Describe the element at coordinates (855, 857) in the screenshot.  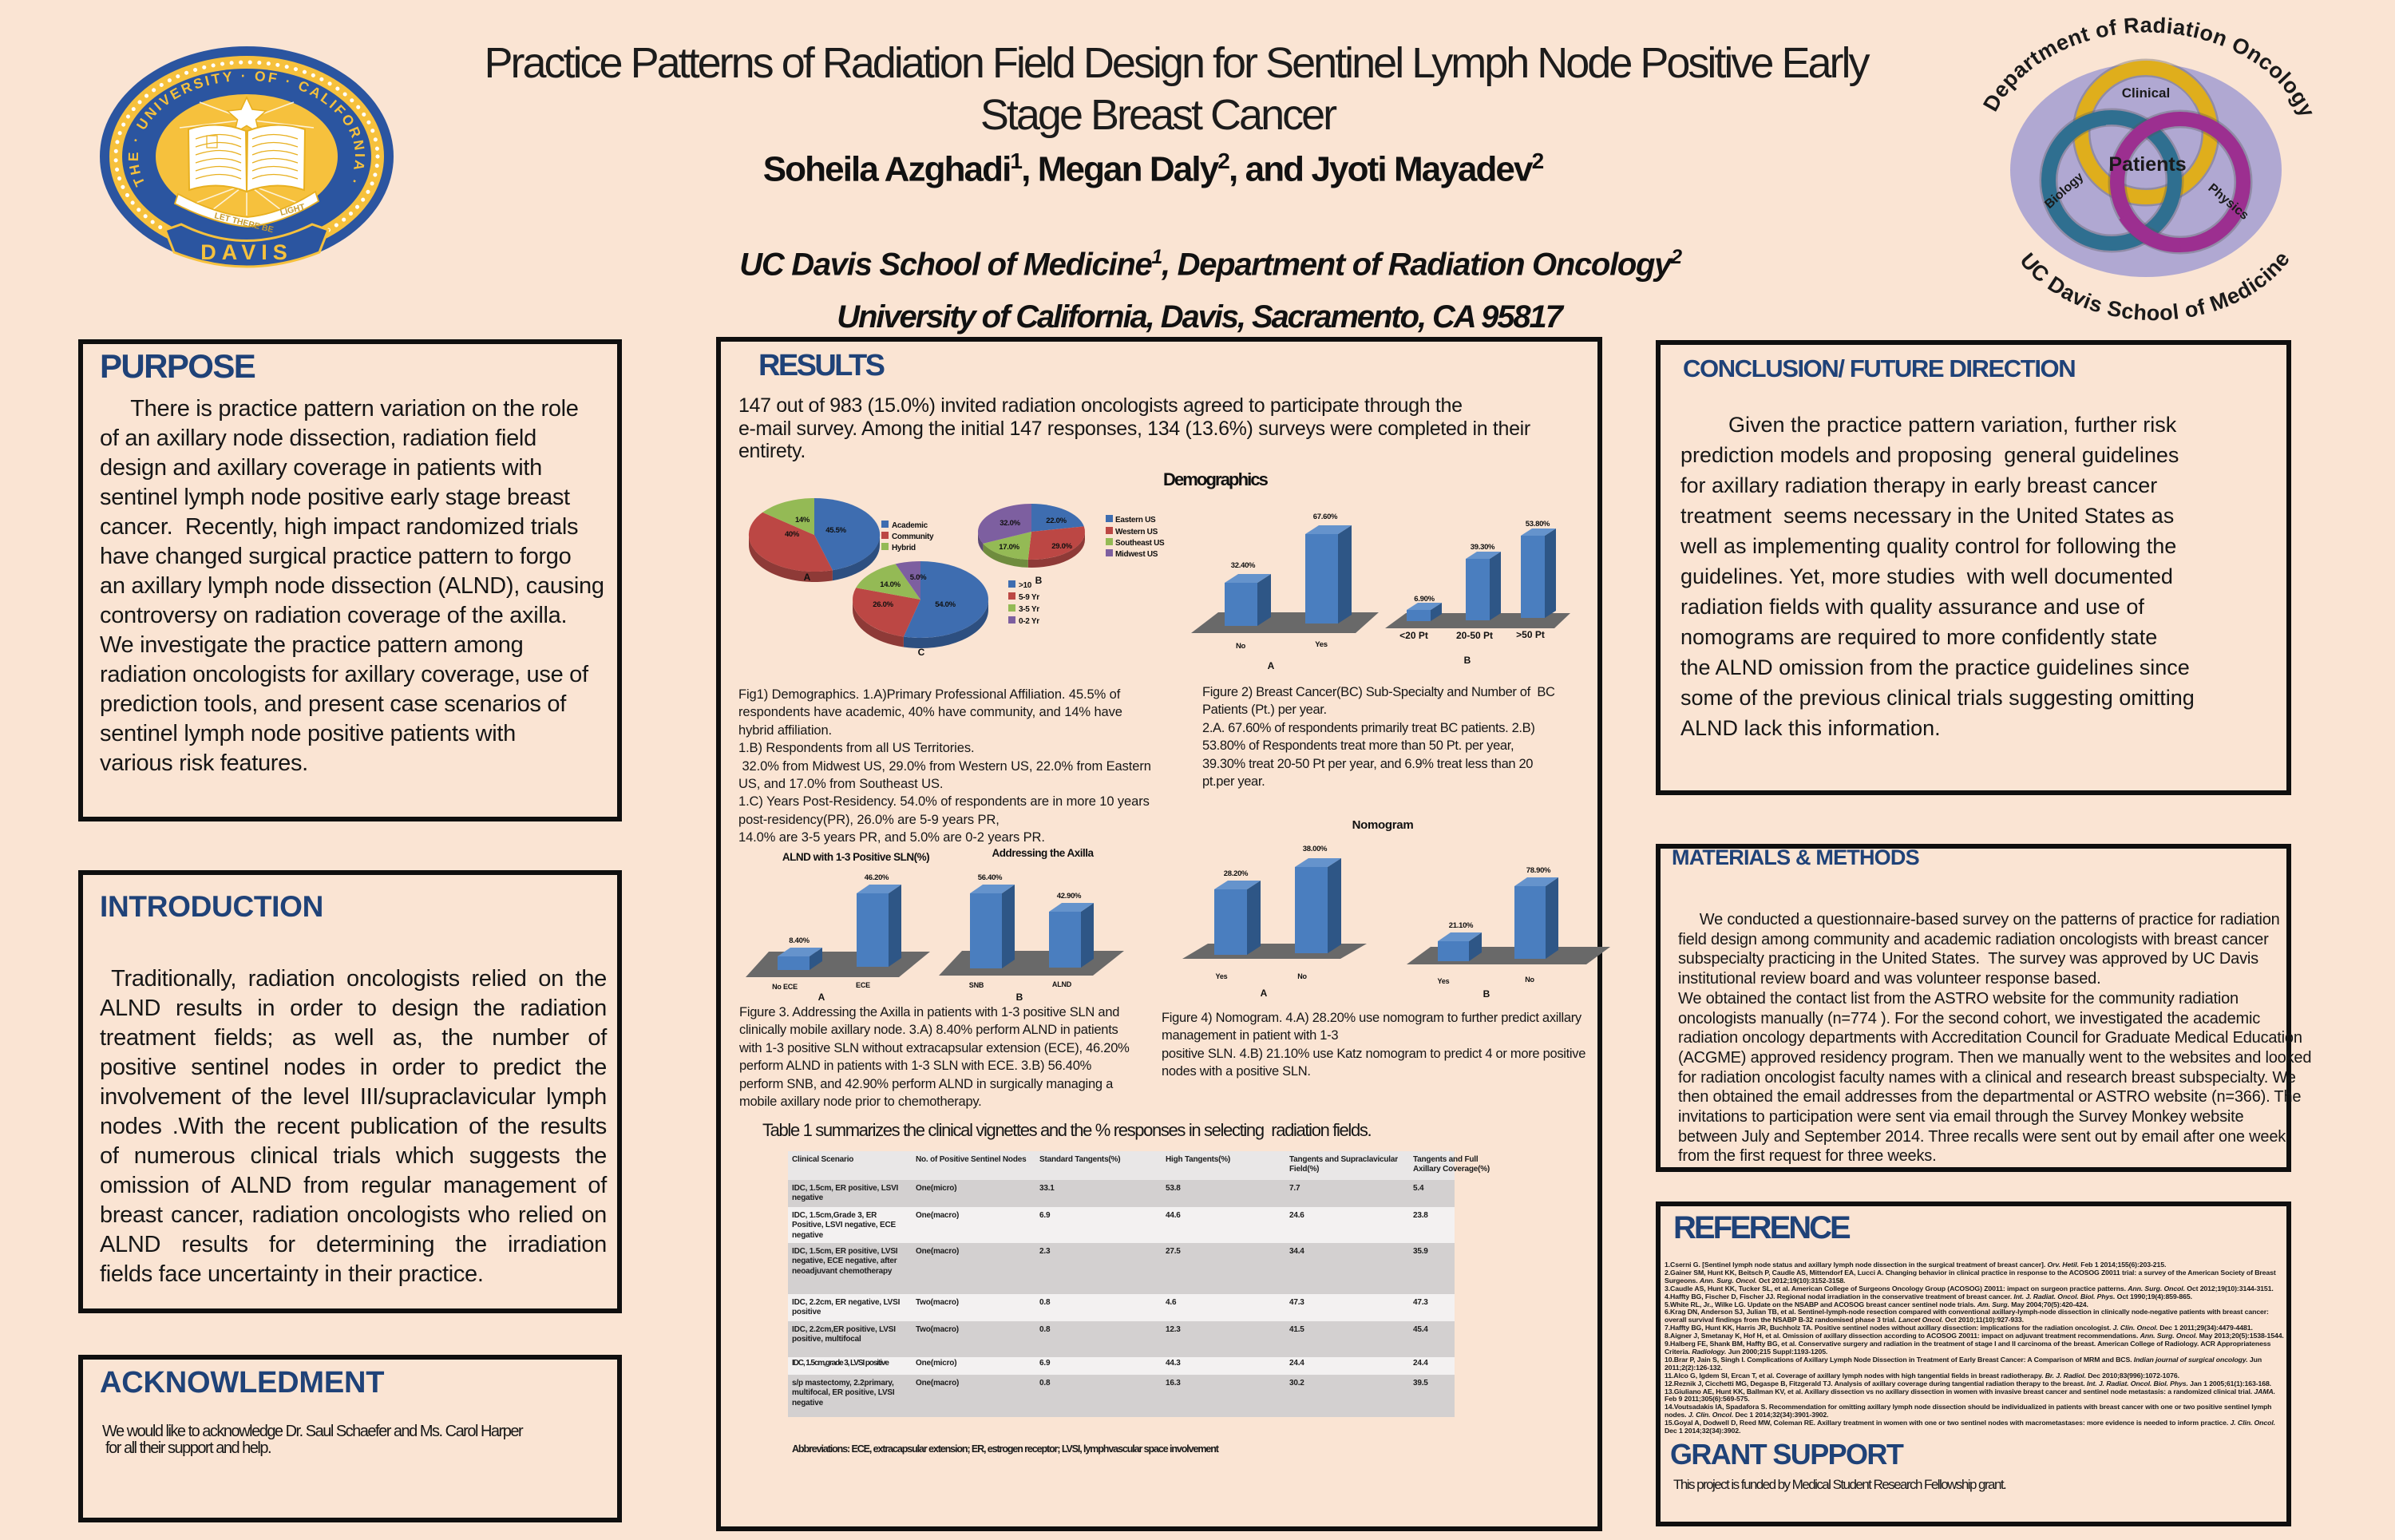
I see `svg-text: ALND with 1-3 Positive SLN(%)` at that location.